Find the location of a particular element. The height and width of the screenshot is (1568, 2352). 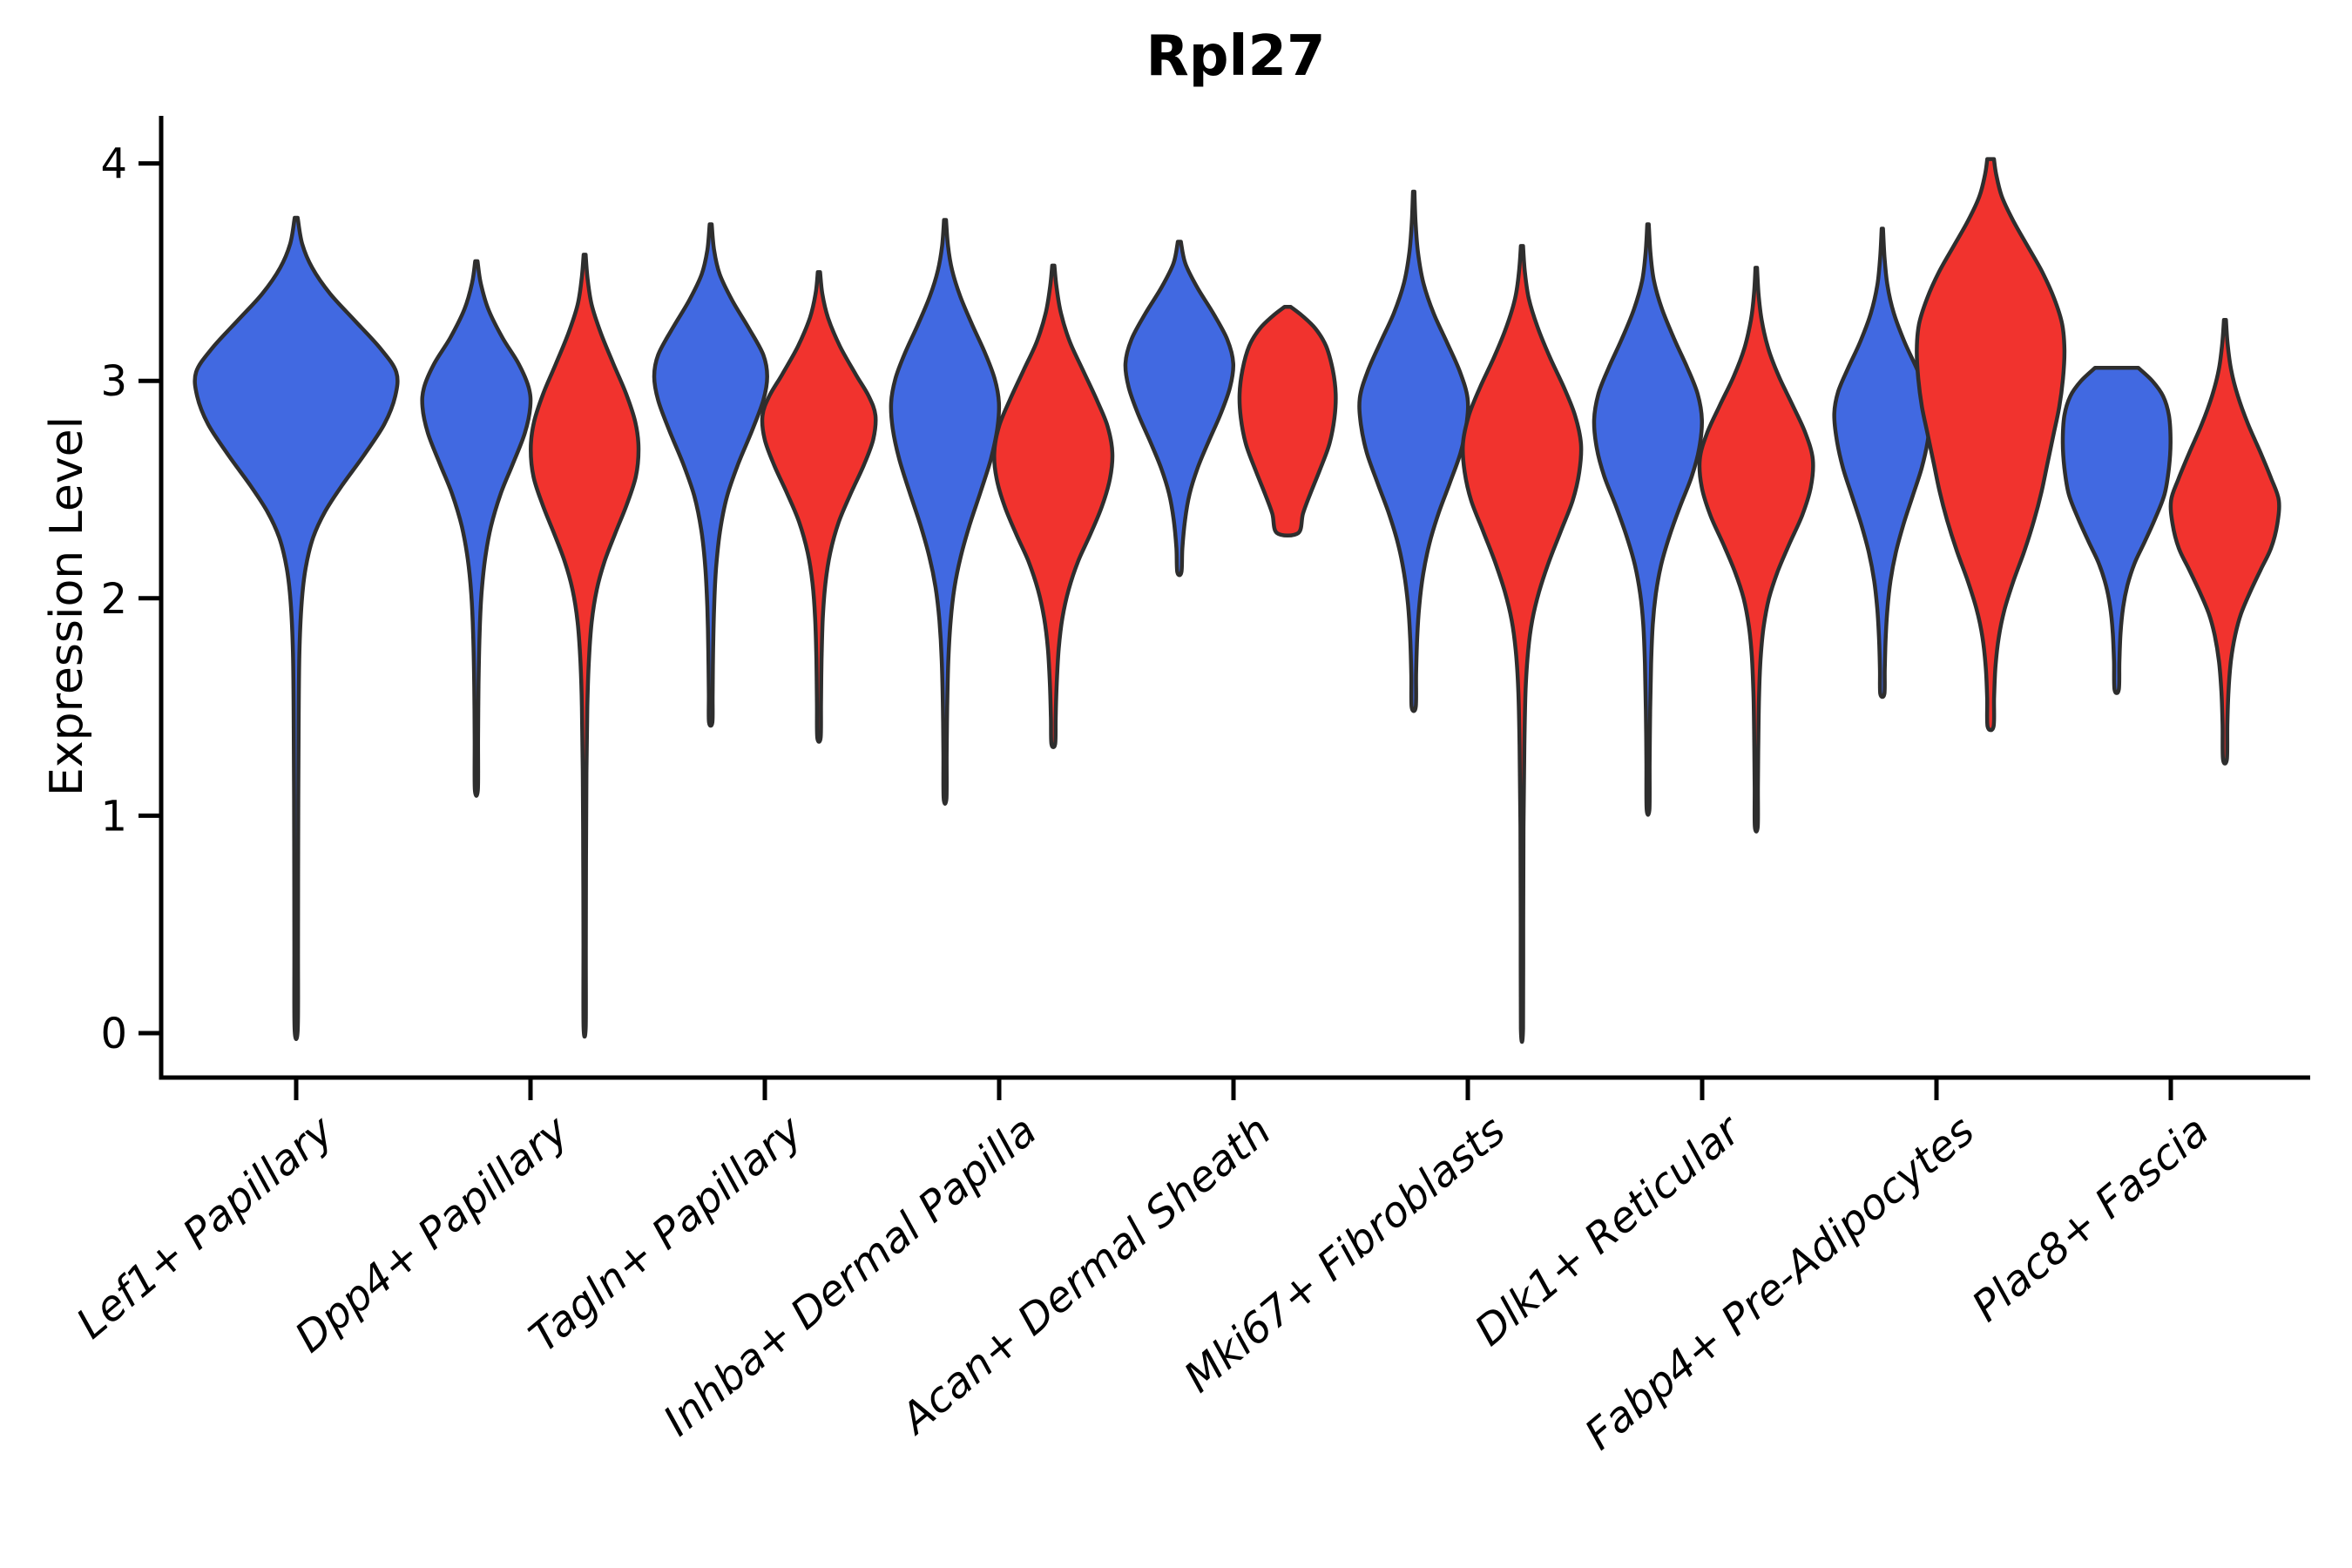

y-tick-label: 0 is located at coordinates (114, 1034).